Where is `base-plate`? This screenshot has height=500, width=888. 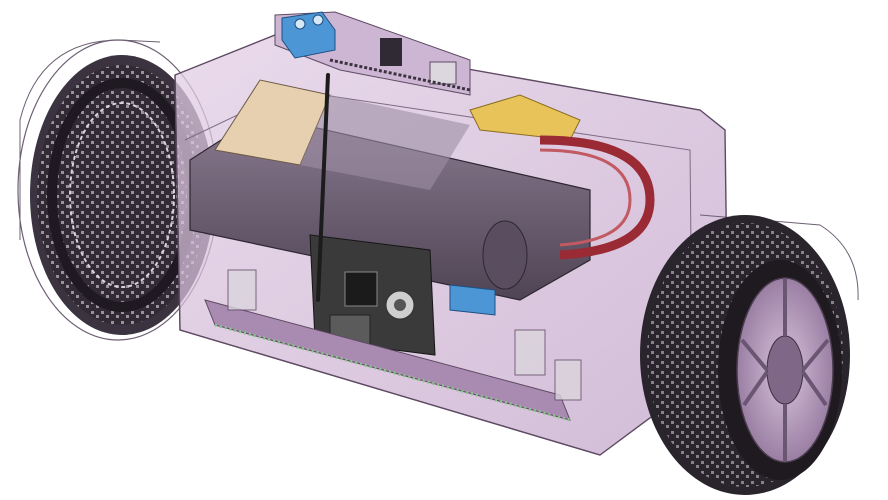
base-plate is located at coordinates (393, 345).